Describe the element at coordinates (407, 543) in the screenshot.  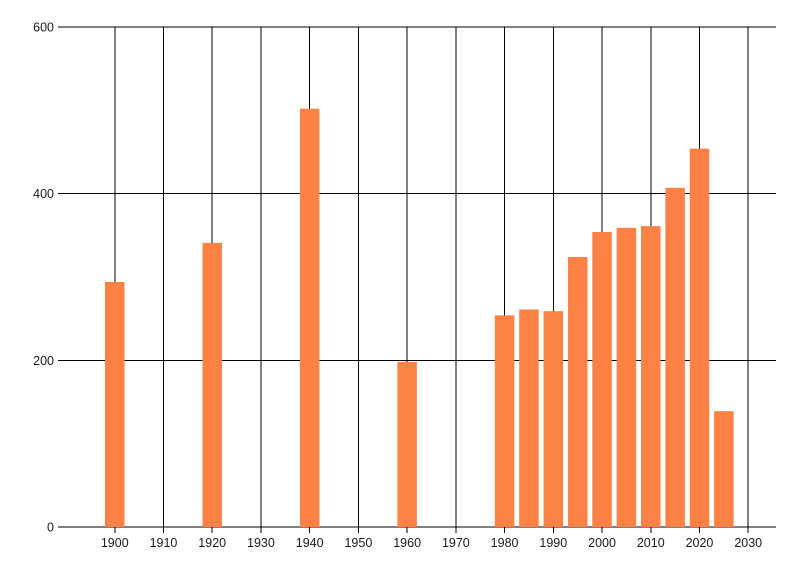
I see `x-tick-label-1960: 1960` at that location.